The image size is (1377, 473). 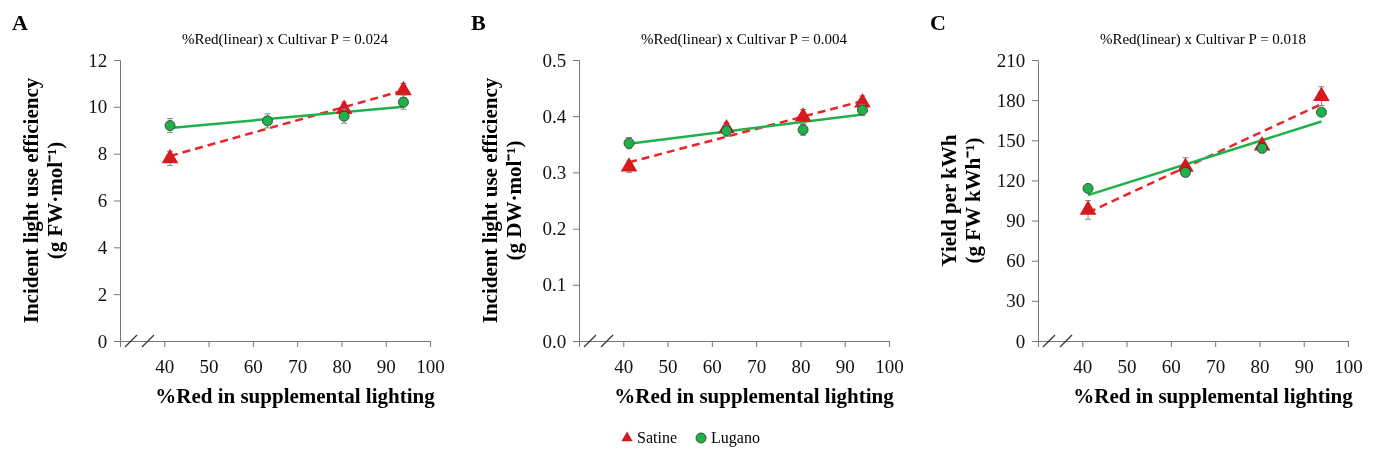 What do you see at coordinates (20, 22) in the screenshot?
I see `text: A` at bounding box center [20, 22].